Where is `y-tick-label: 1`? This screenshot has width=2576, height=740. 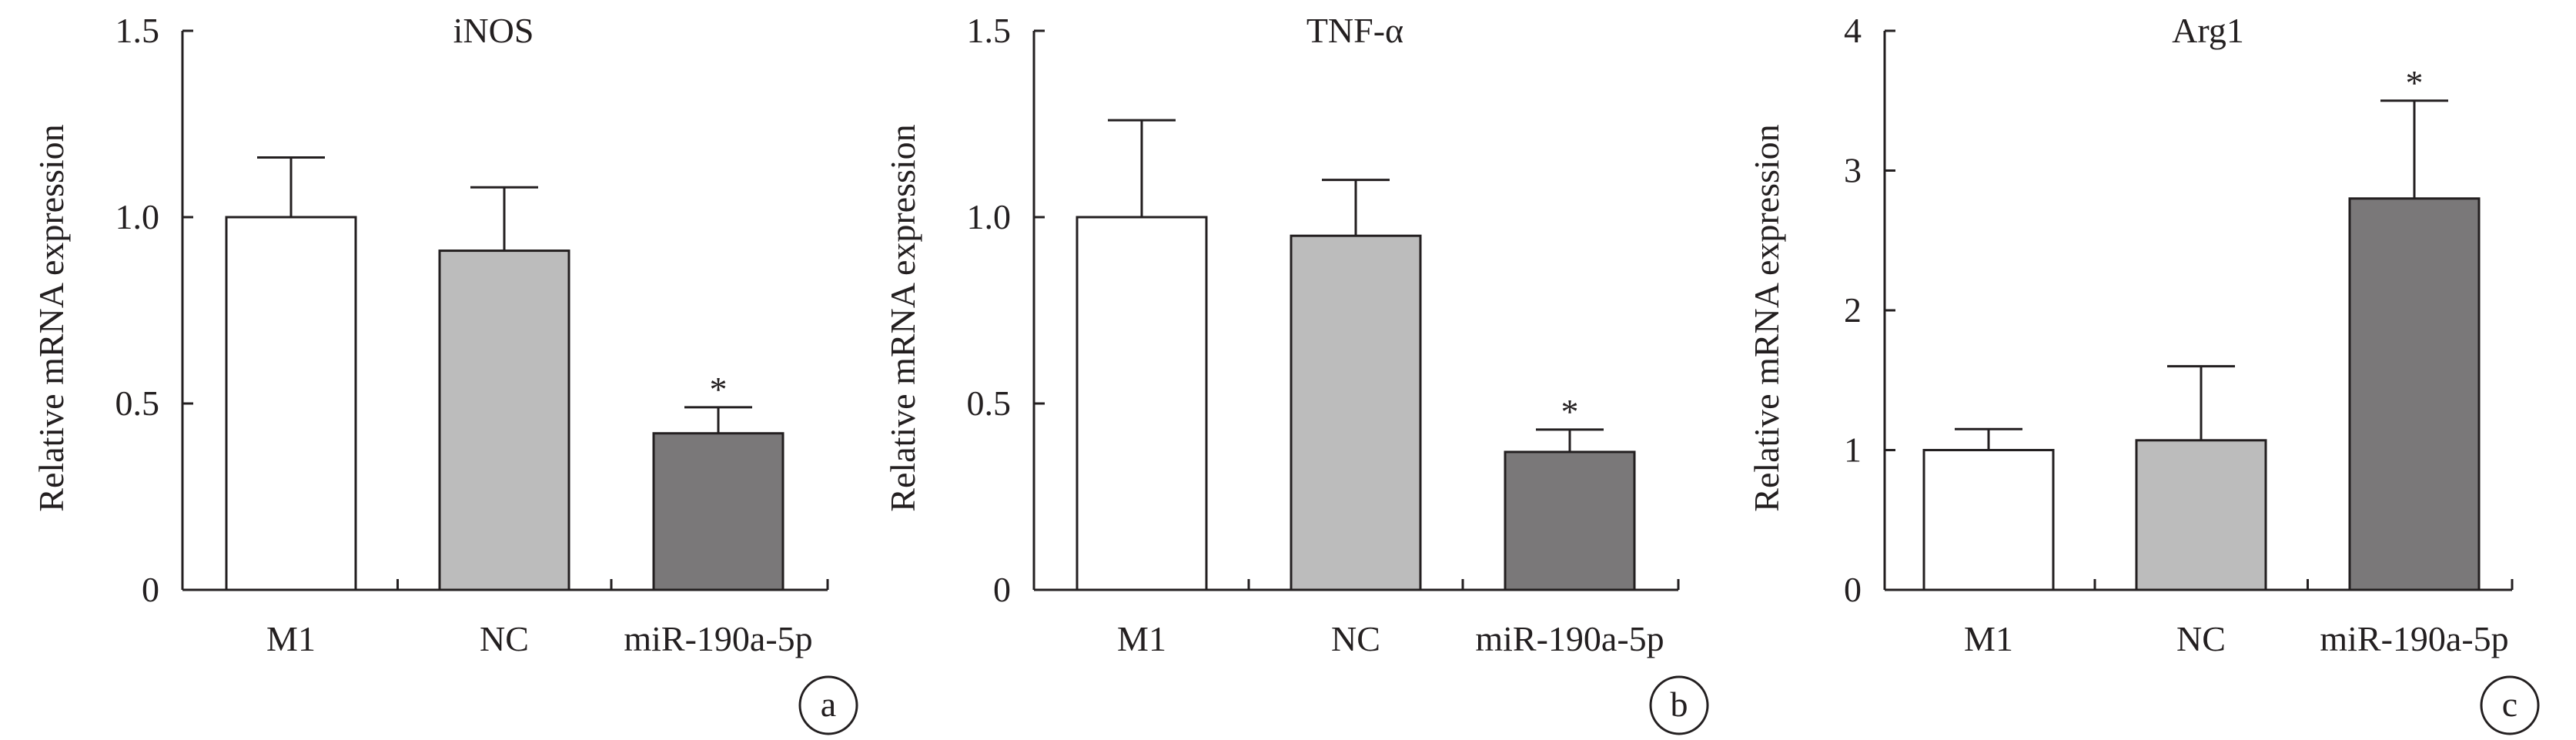
y-tick-label: 1 is located at coordinates (1853, 450).